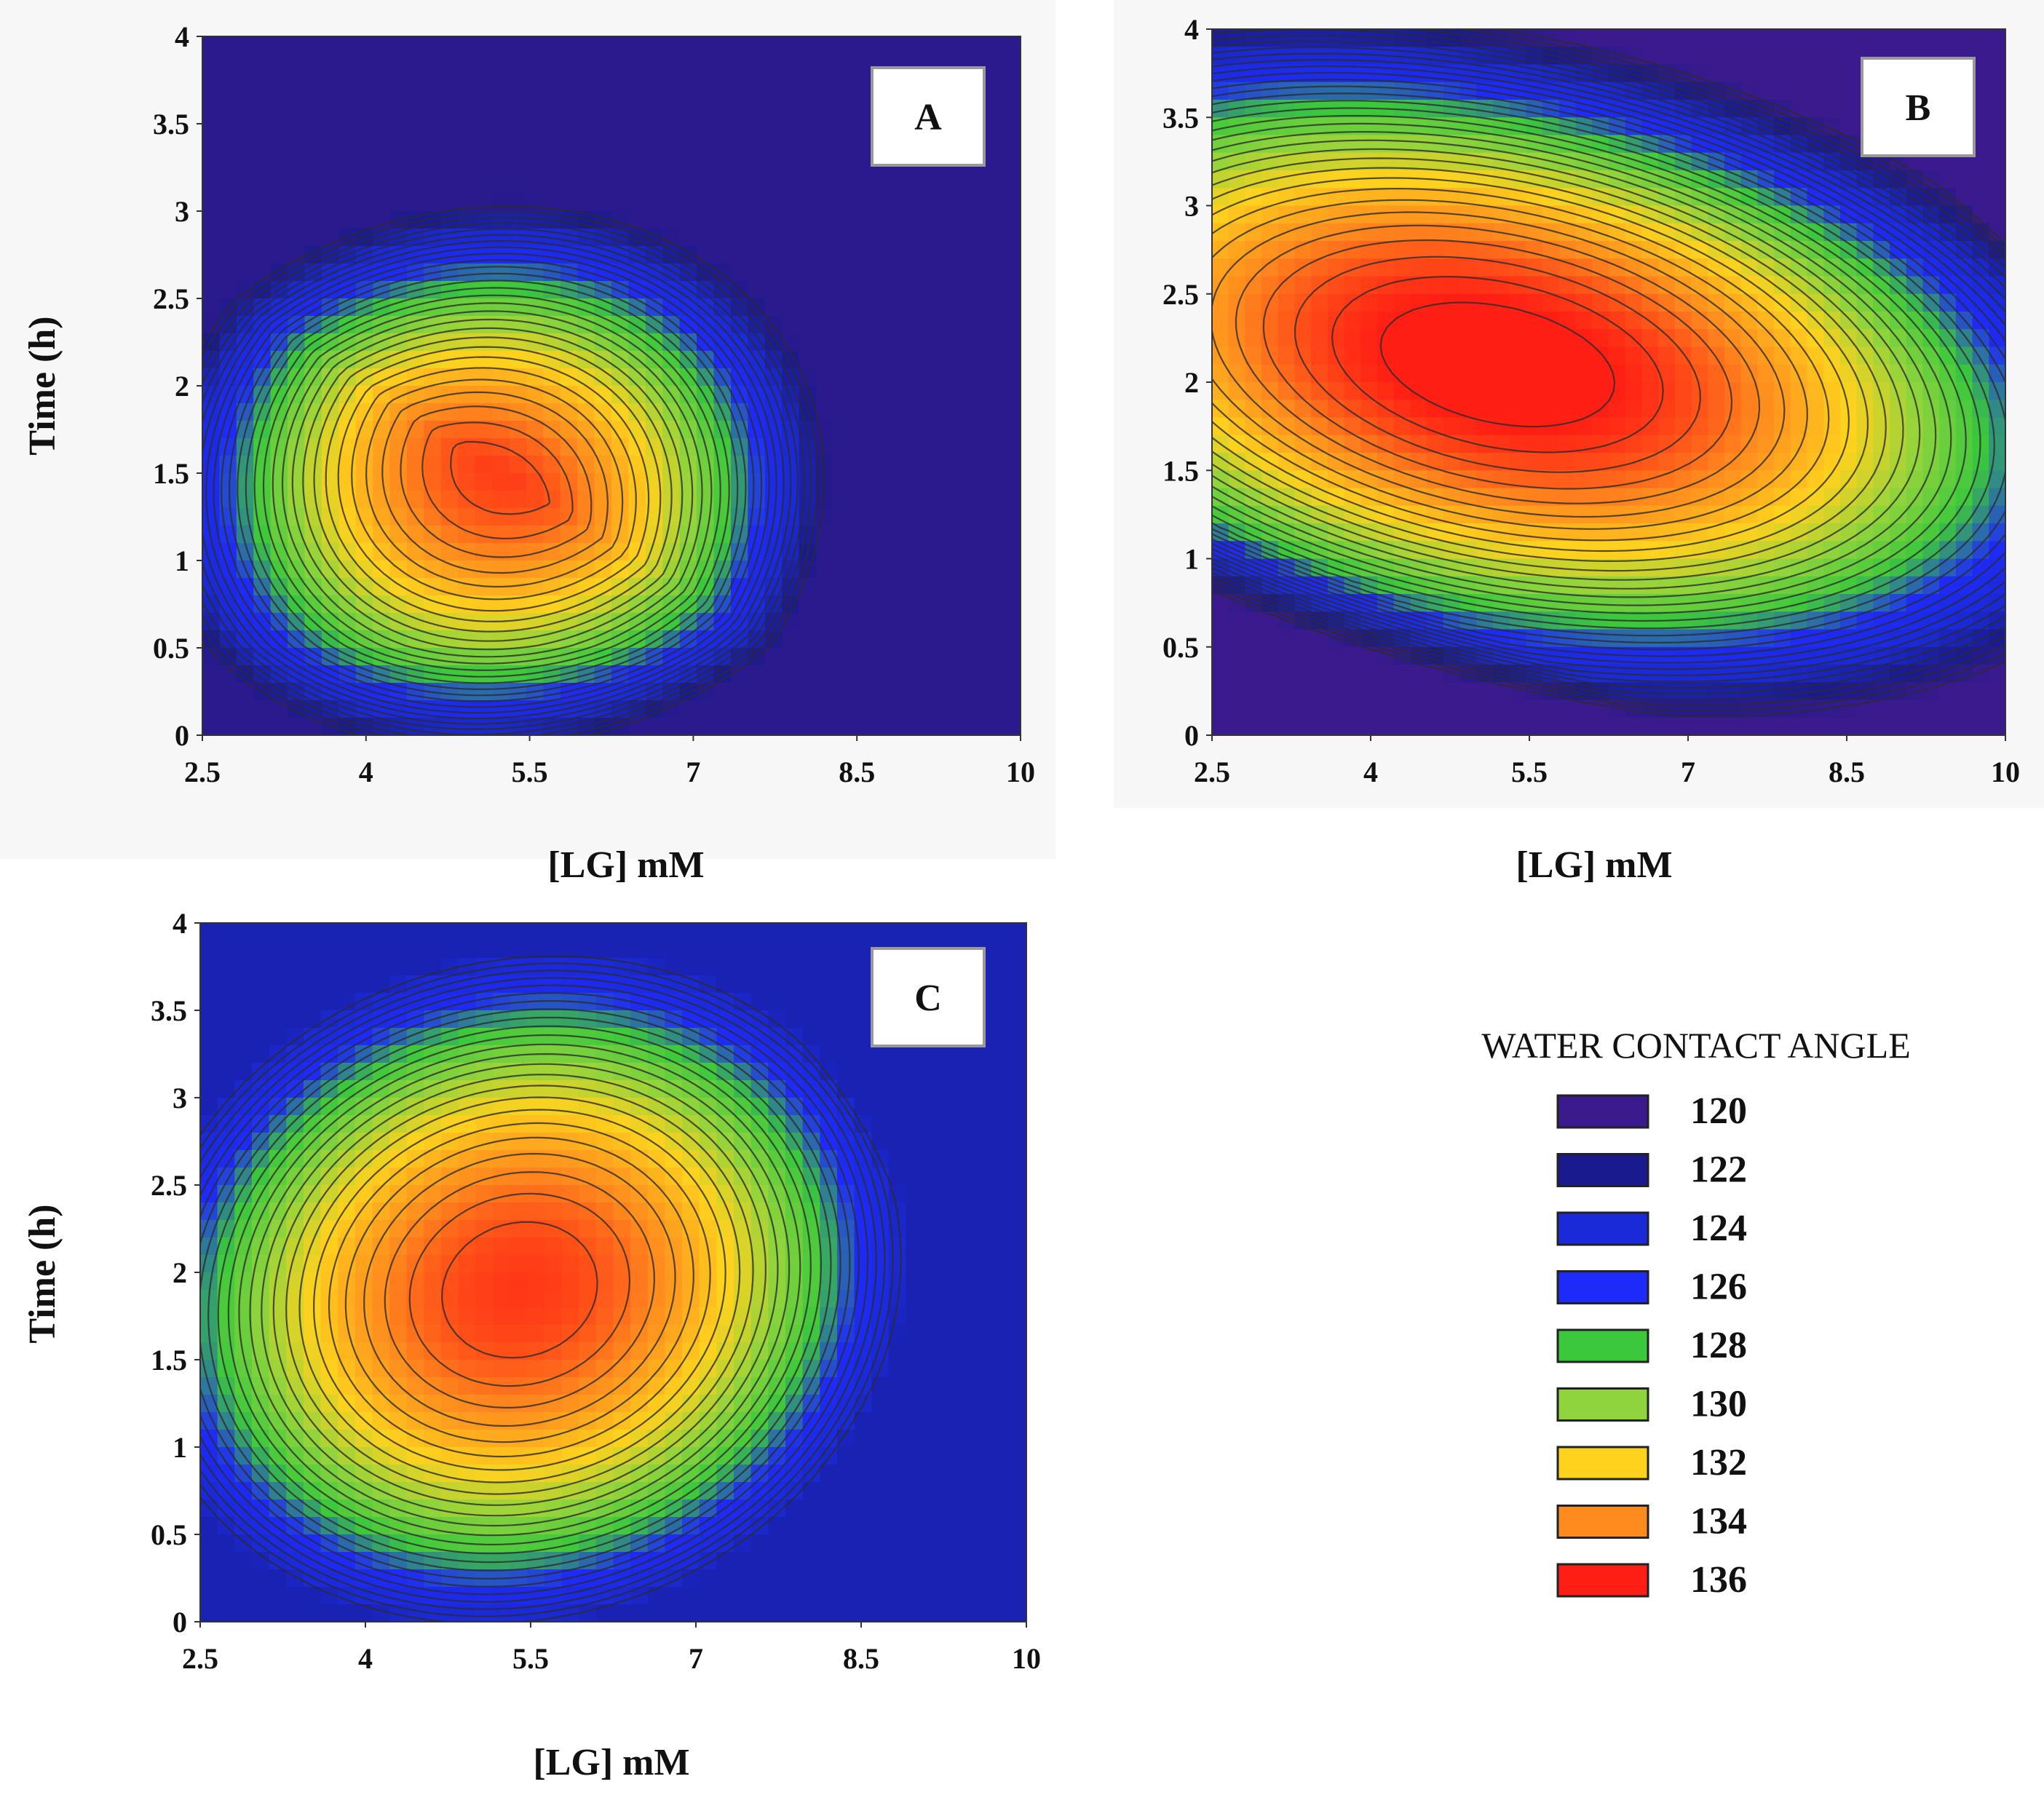 Image resolution: width=2044 pixels, height=1803 pixels. Describe the element at coordinates (2006, 772) in the screenshot. I see `x-tick-label: 10` at that location.